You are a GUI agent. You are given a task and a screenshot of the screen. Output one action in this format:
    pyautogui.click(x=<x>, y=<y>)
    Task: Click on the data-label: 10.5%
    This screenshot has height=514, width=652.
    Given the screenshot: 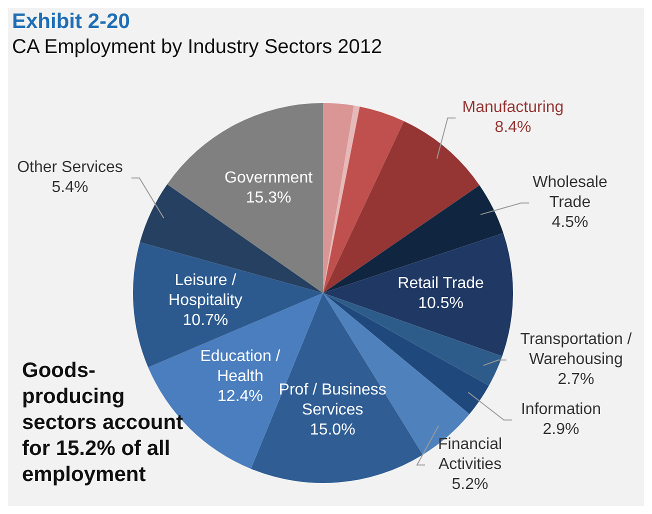 What is the action you would take?
    pyautogui.click(x=441, y=303)
    